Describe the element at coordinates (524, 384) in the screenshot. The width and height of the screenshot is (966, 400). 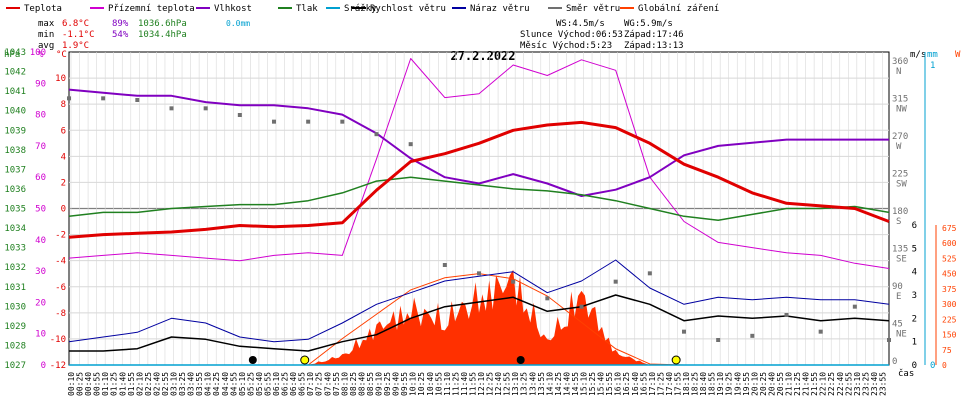
I see `time-tick: 13:25` at that location.